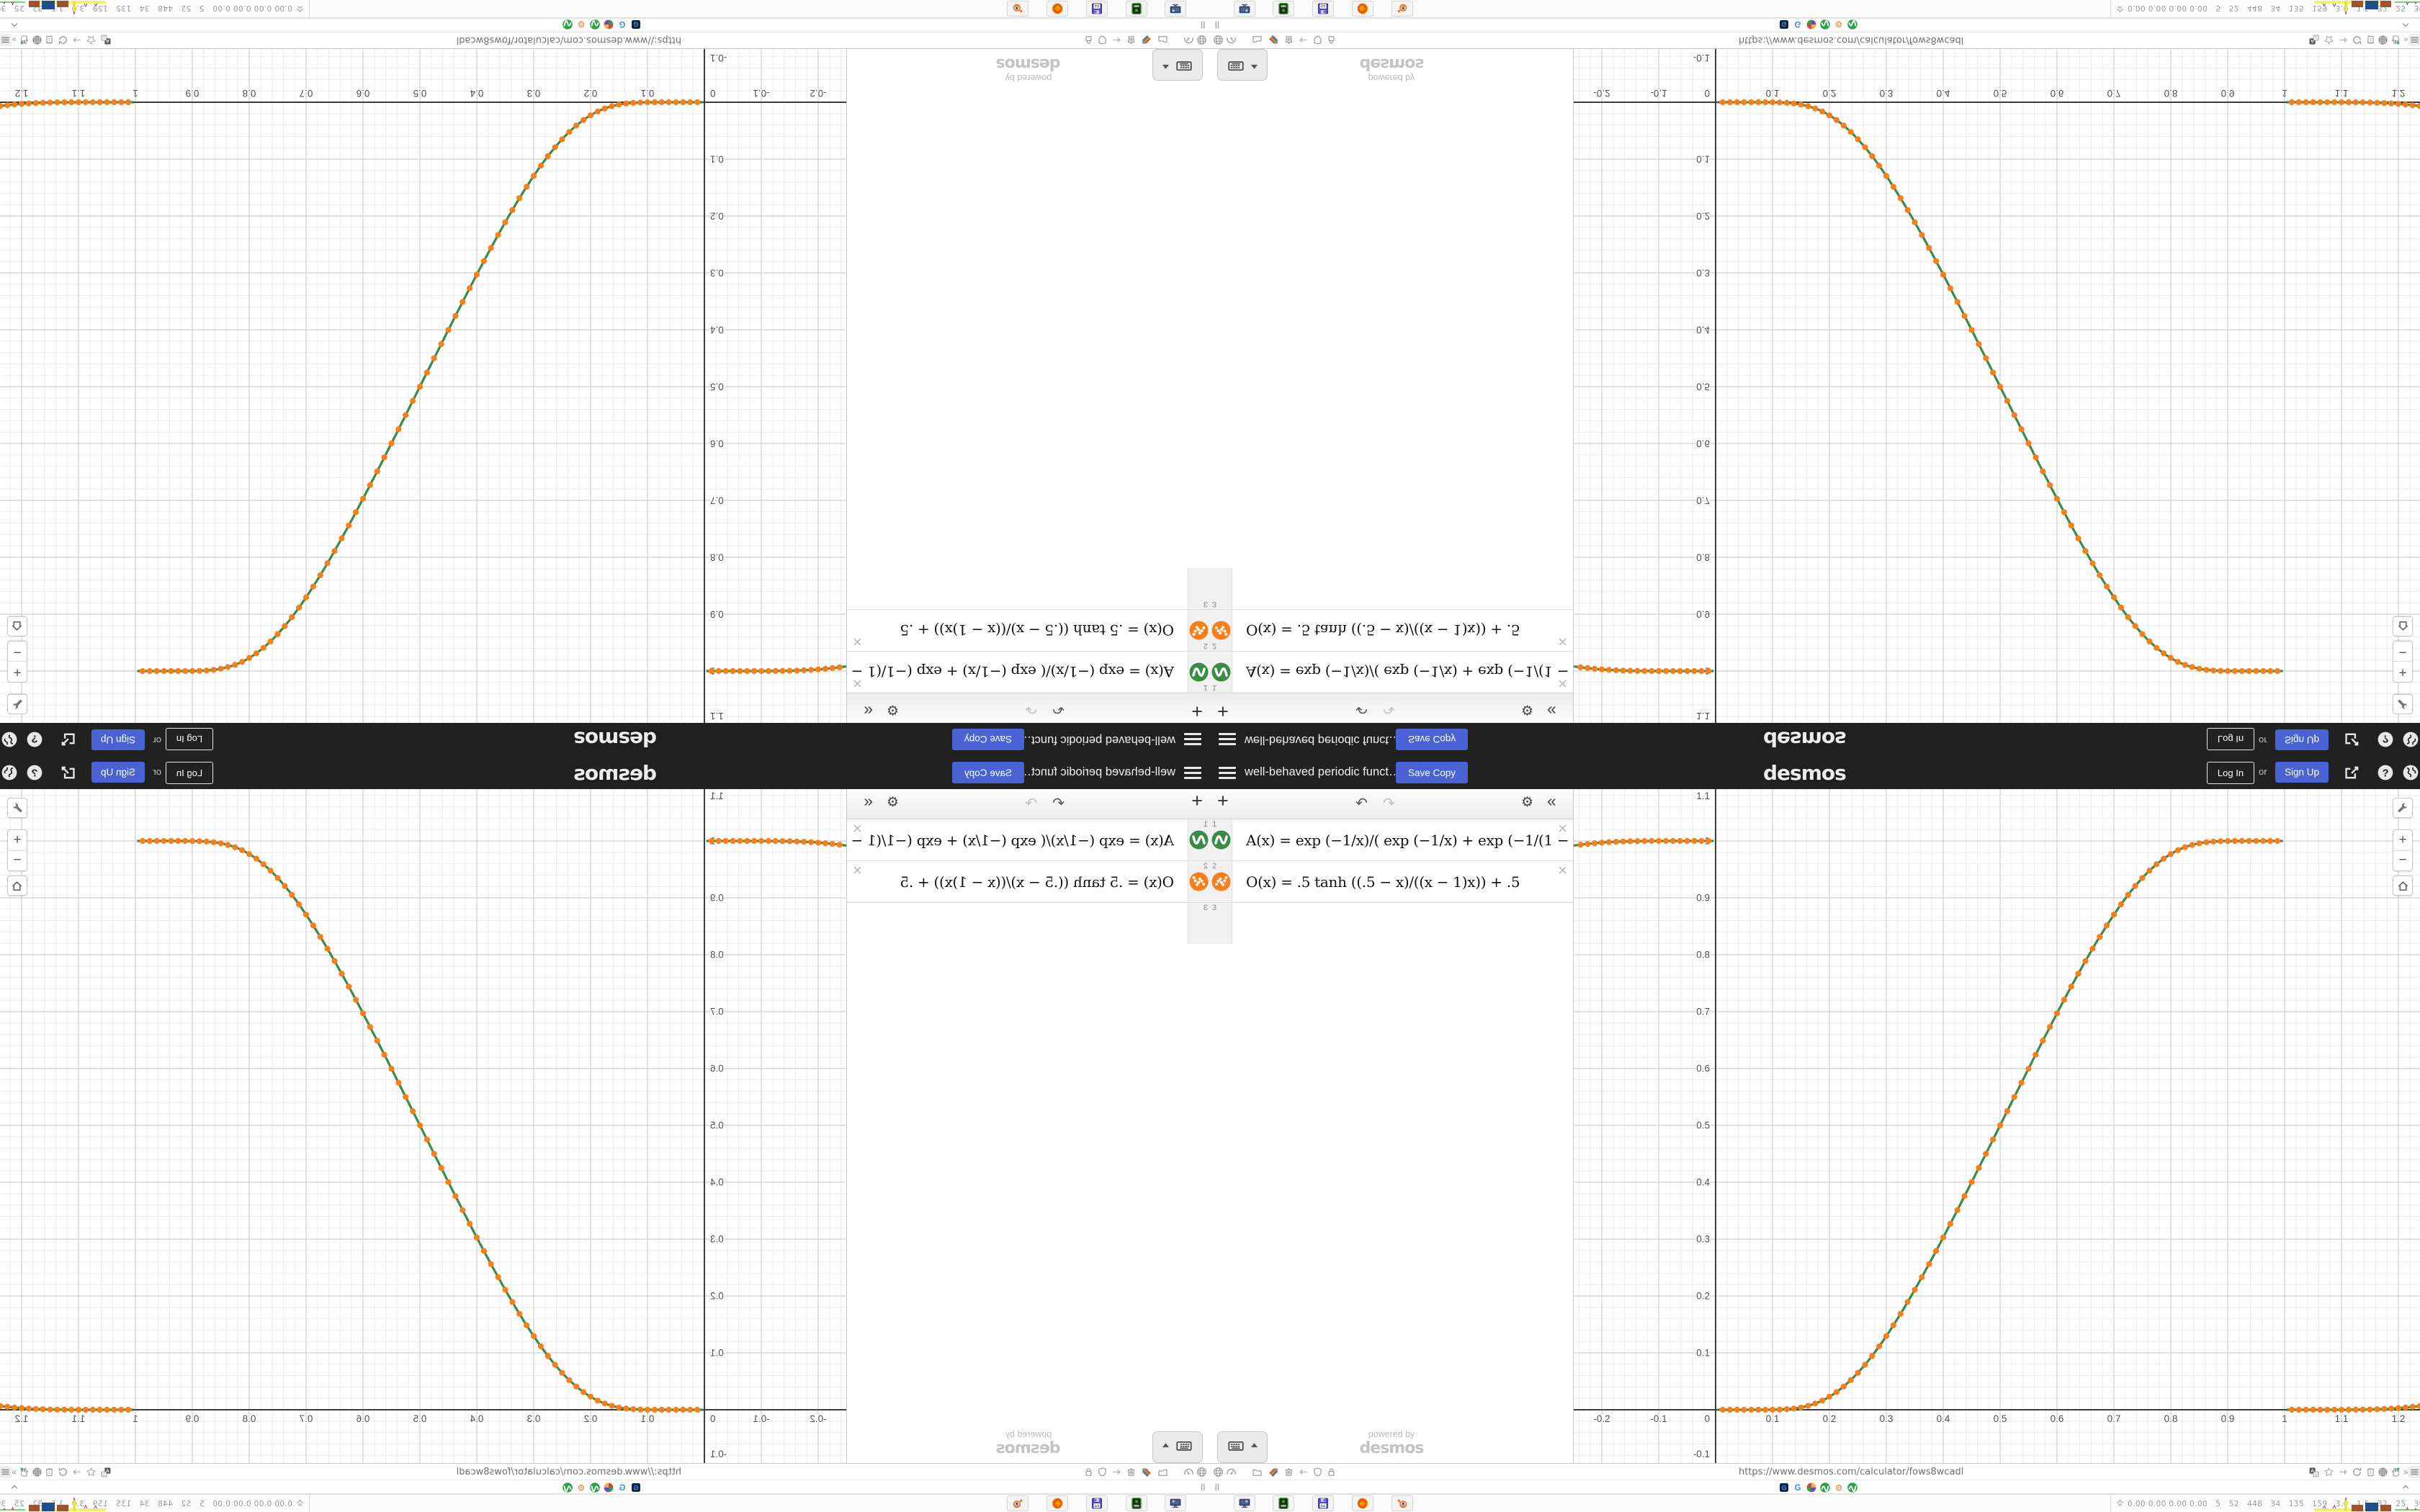  Describe the element at coordinates (1839, 1487) in the screenshot. I see `gear-favicon: ⚙` at that location.